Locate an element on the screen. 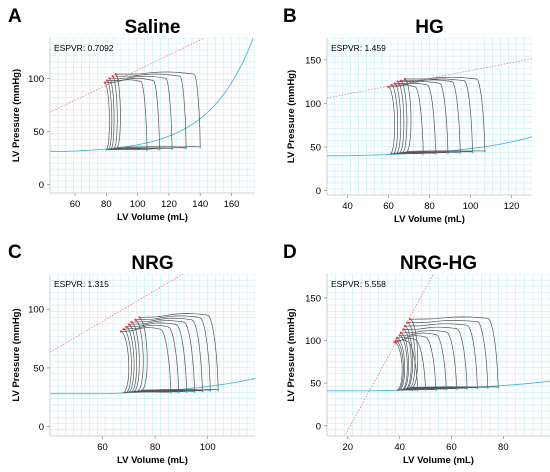  panel-1-chart-title: HG is located at coordinates (429, 27).